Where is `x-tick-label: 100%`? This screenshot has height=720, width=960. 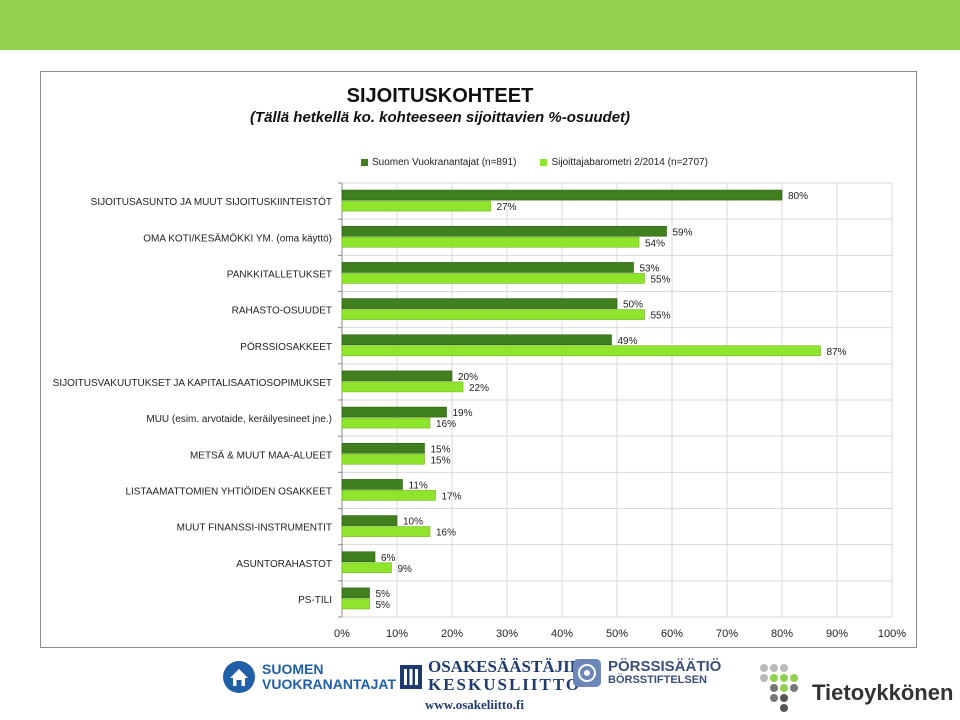 x-tick-label: 100% is located at coordinates (892, 634).